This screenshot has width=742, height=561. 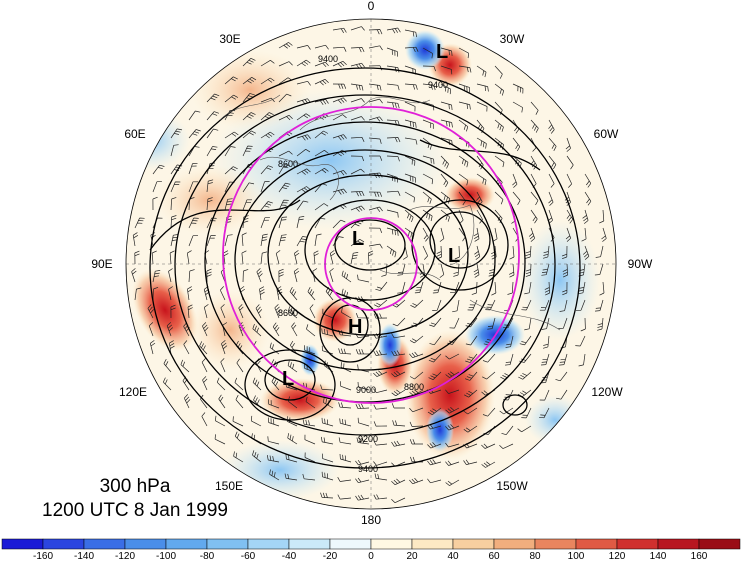 I want to click on colorbar-tick-label: 60, so click(x=494, y=556).